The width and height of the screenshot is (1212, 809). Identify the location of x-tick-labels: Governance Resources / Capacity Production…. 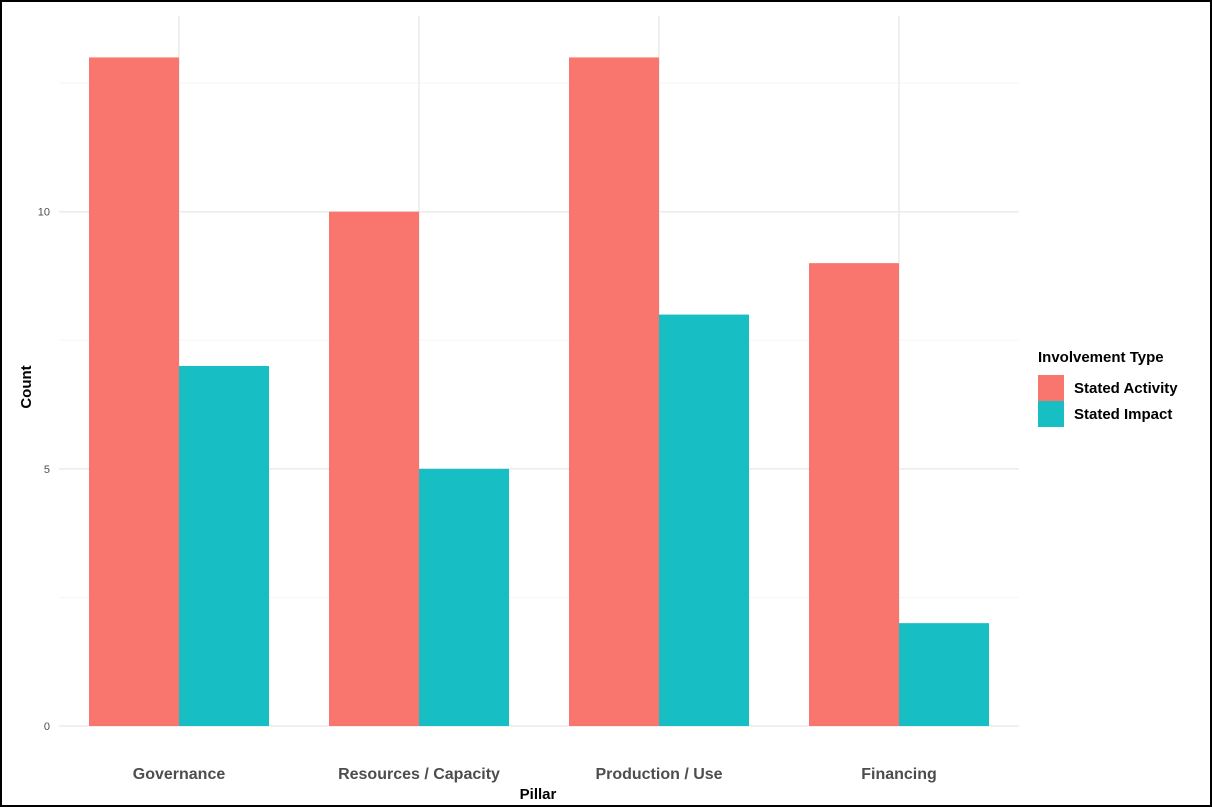
(535, 774).